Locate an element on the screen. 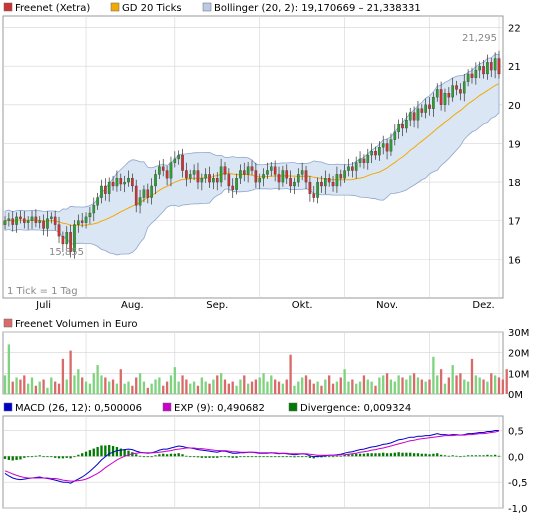 The width and height of the screenshot is (545, 515). high-annotation: 21,295 is located at coordinates (479, 38).